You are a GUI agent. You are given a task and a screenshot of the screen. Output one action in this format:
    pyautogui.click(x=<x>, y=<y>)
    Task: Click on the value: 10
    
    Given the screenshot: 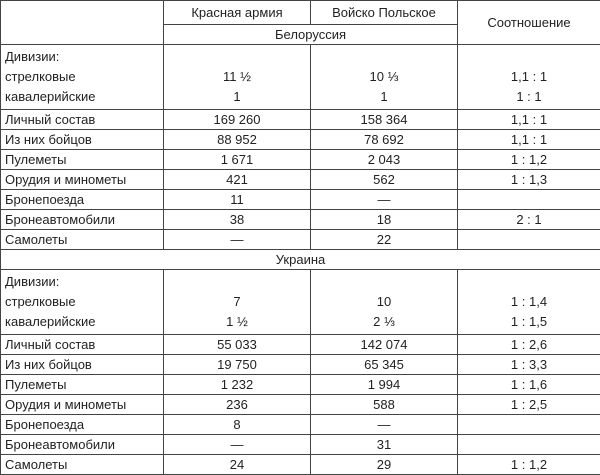 What is the action you would take?
    pyautogui.click(x=384, y=301)
    